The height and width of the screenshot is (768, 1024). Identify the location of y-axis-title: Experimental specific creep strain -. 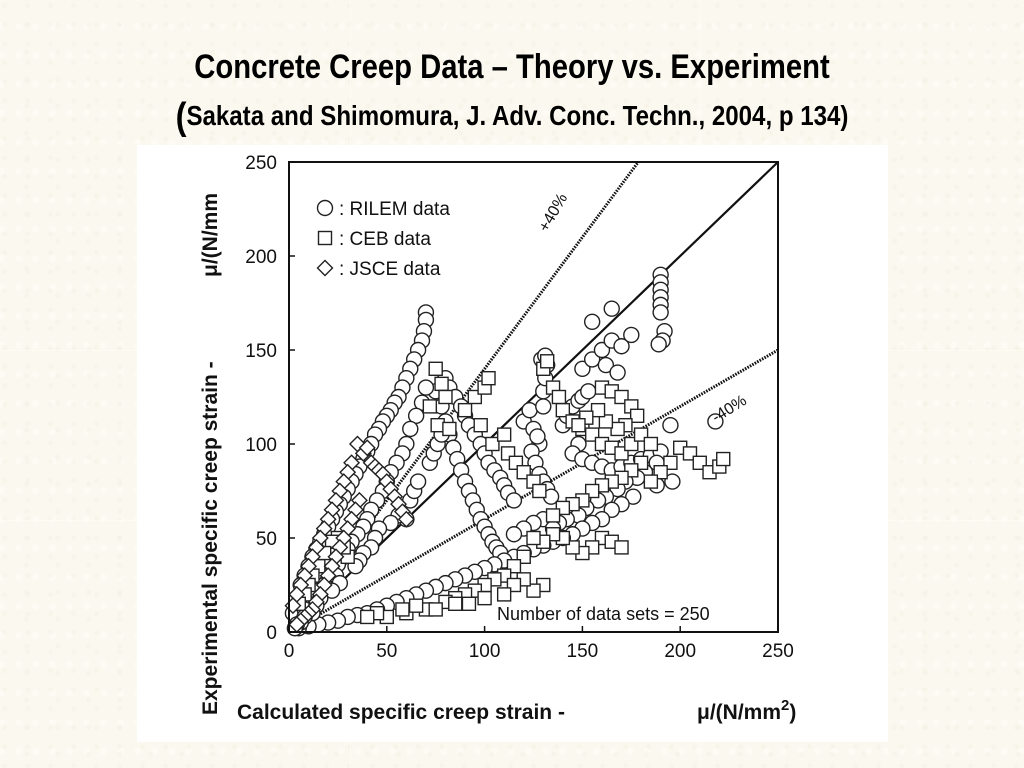
(210, 538).